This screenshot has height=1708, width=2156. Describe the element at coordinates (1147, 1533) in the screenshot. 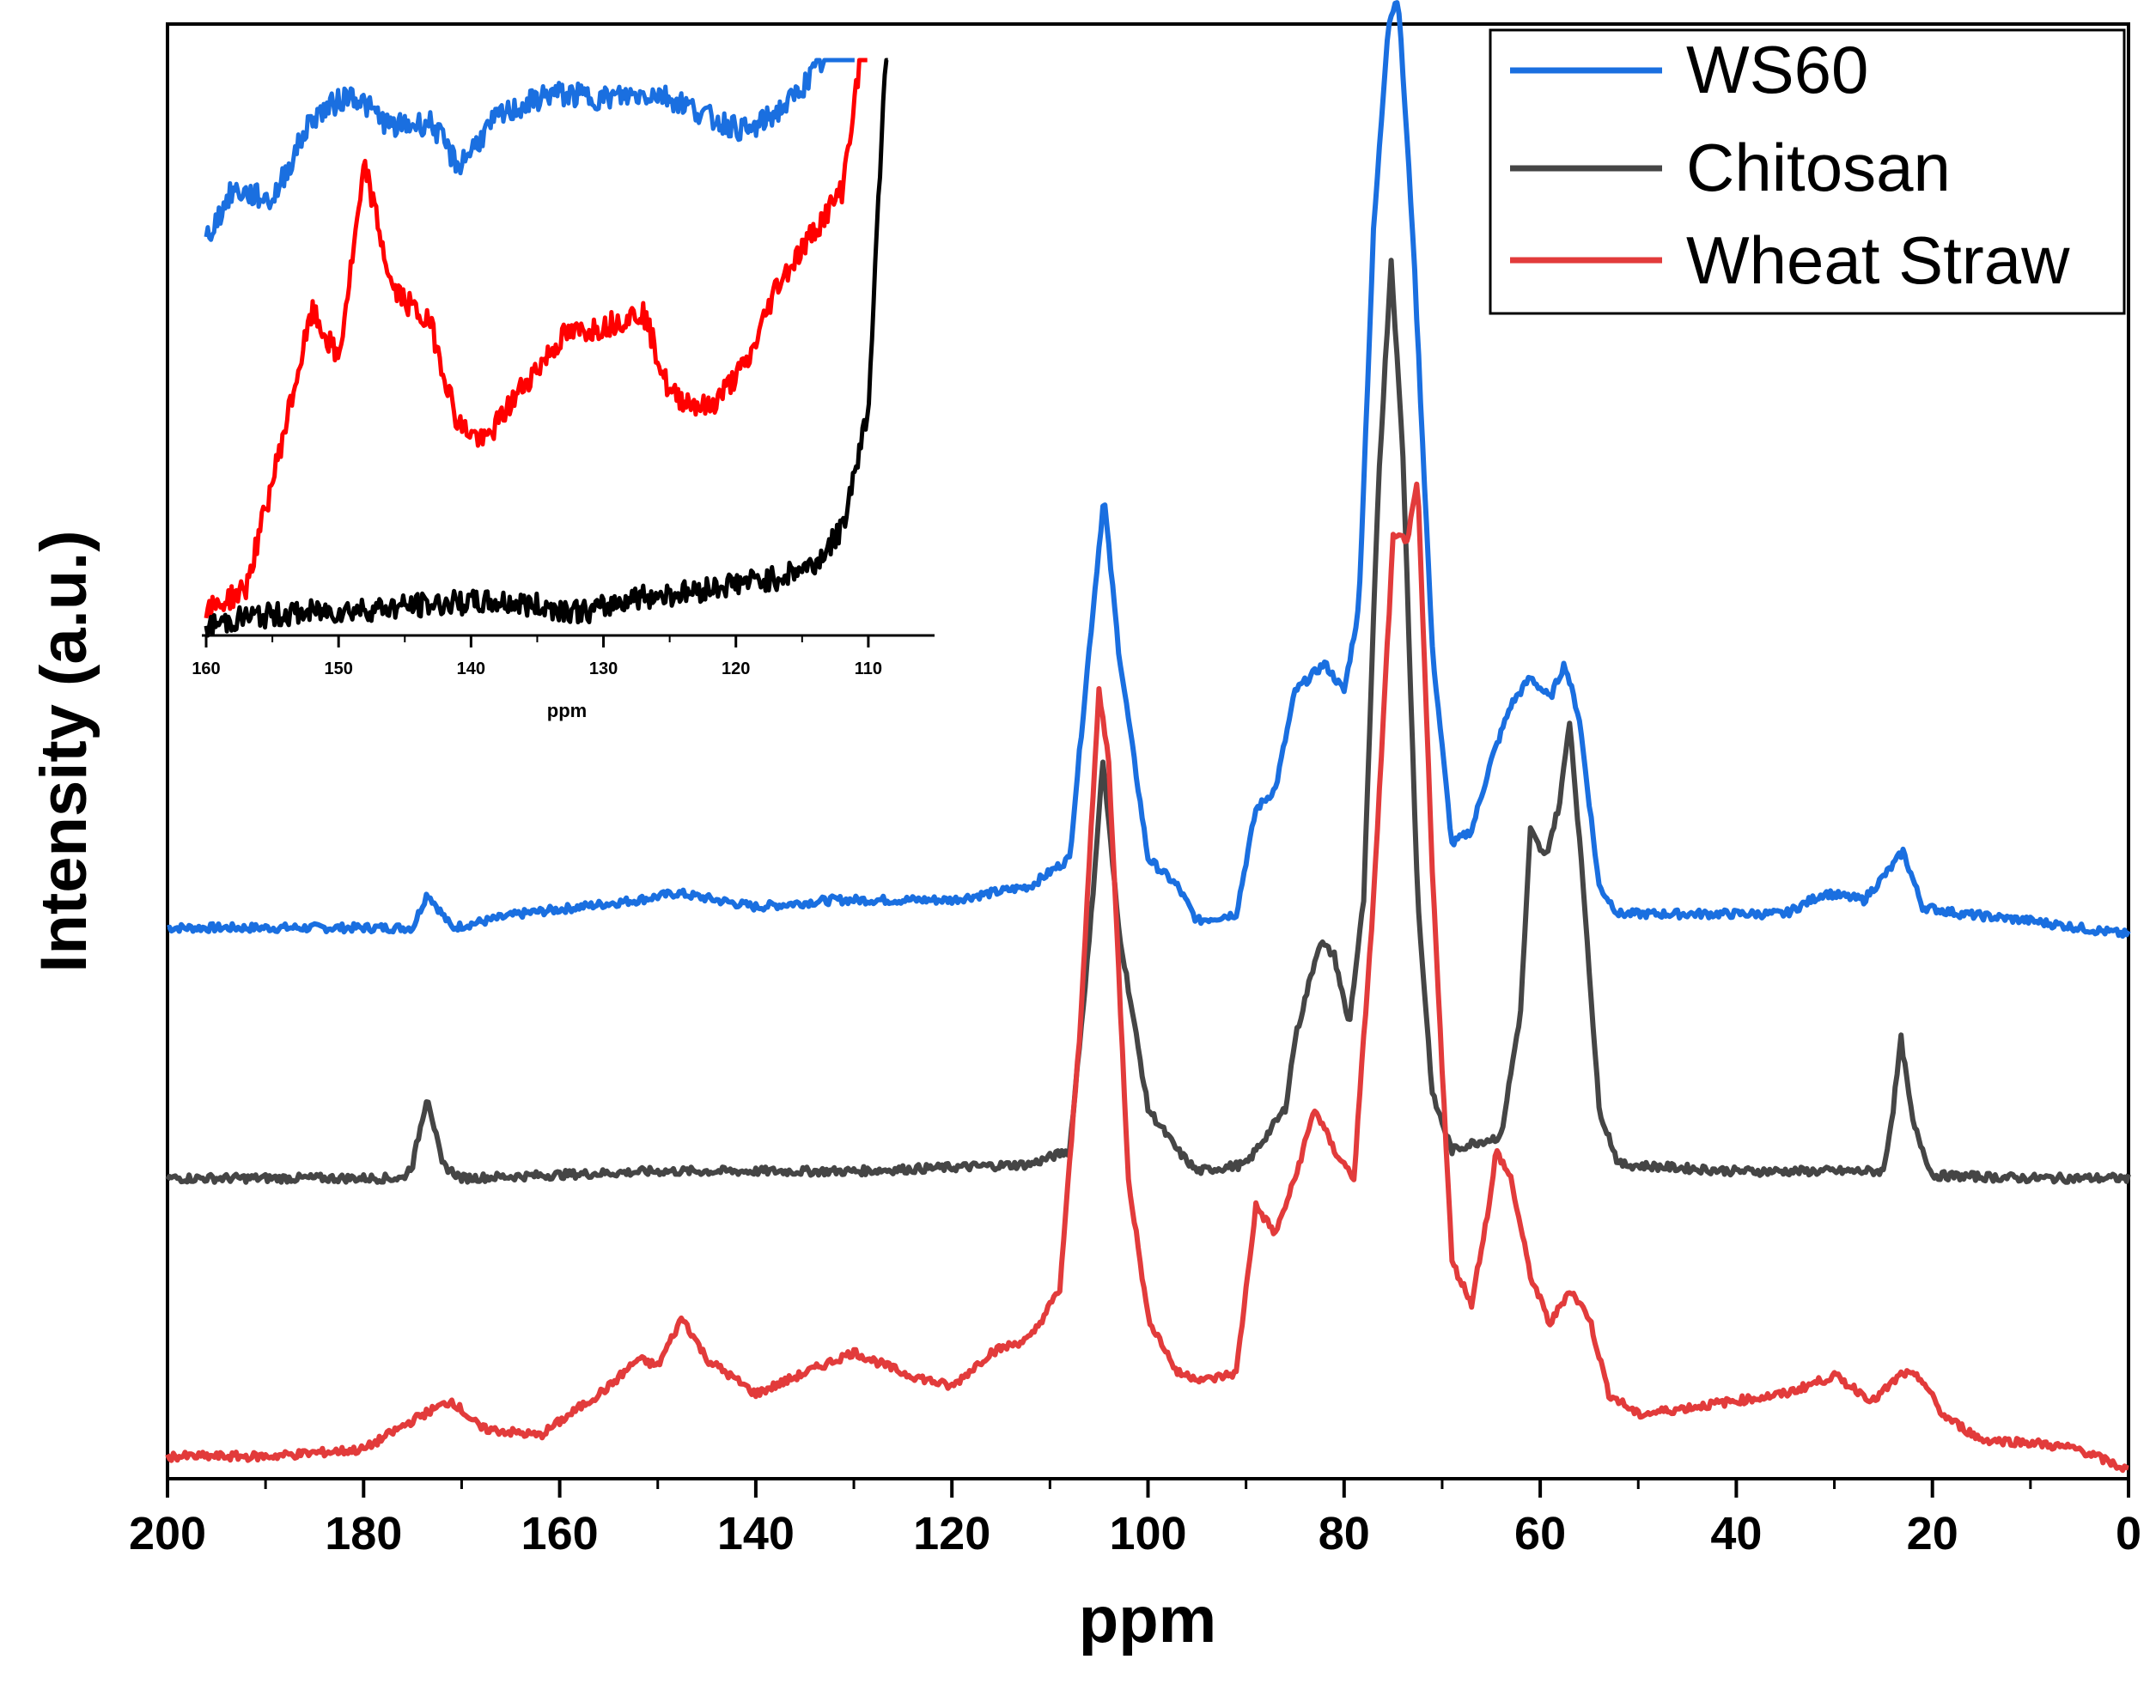

I see `x-tick-label-100: 100` at that location.